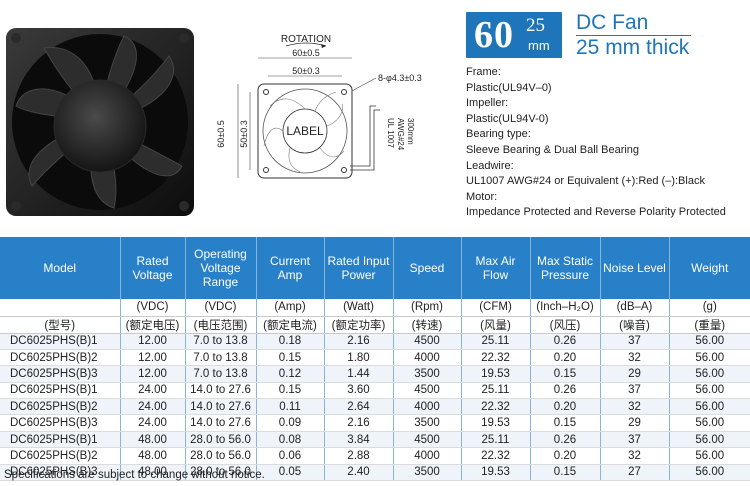 This screenshot has height=486, width=750. What do you see at coordinates (426, 325) in the screenshot?
I see `zh-cell: (转速)` at bounding box center [426, 325].